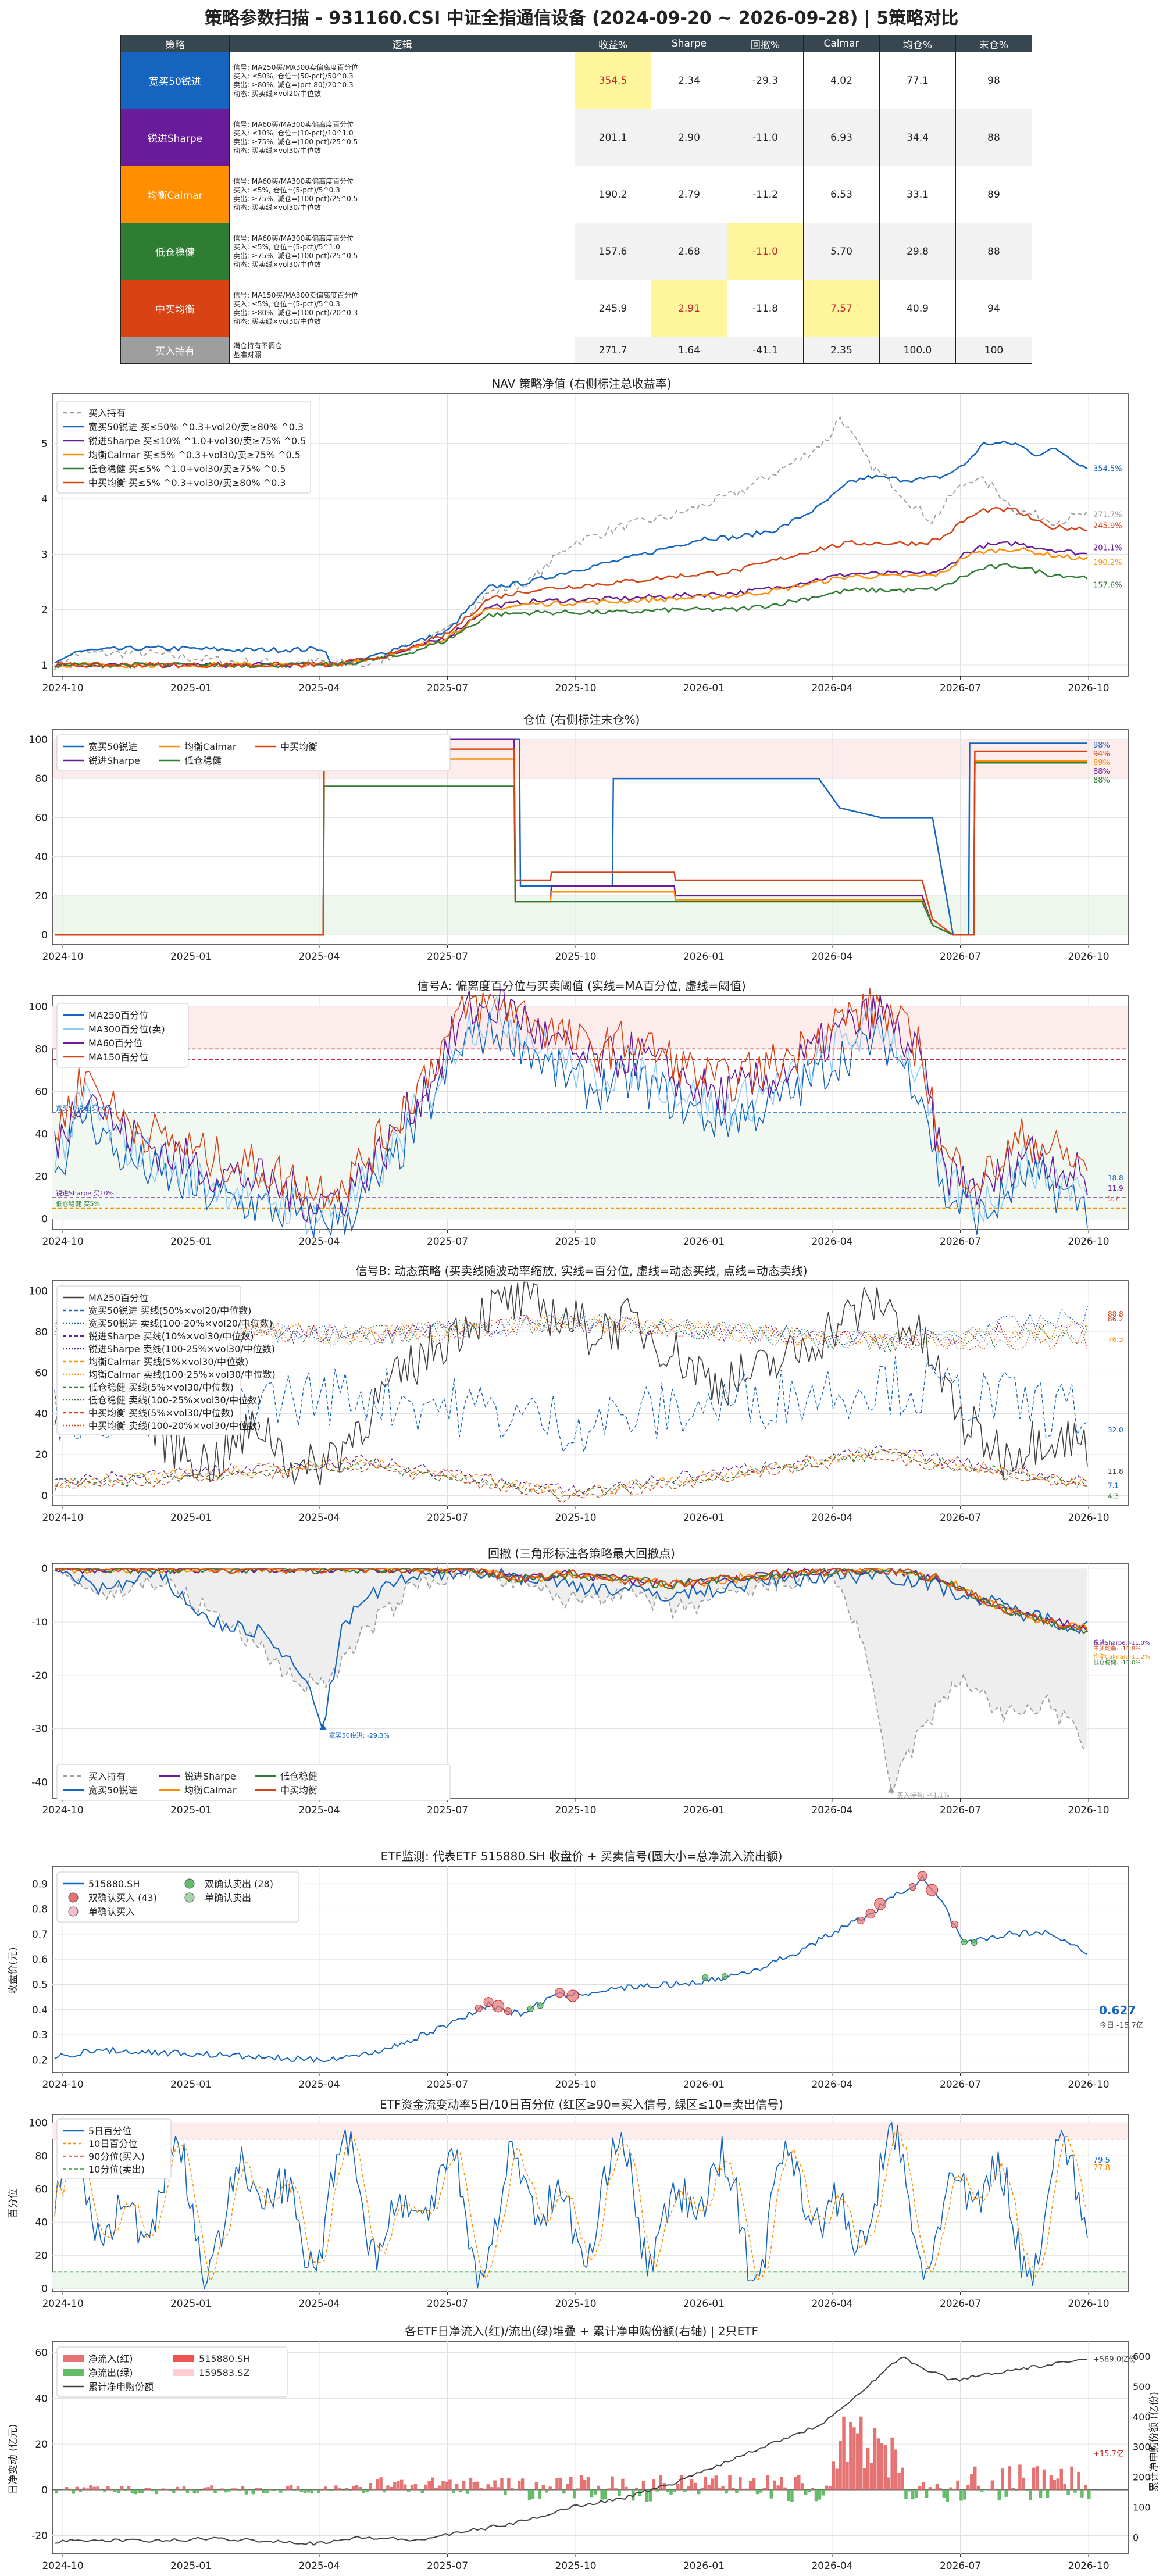 This screenshot has height=2576, width=1163. Describe the element at coordinates (1154, 2442) in the screenshot. I see `y2-axis-label: 累计净申购份额 (亿份)` at that location.